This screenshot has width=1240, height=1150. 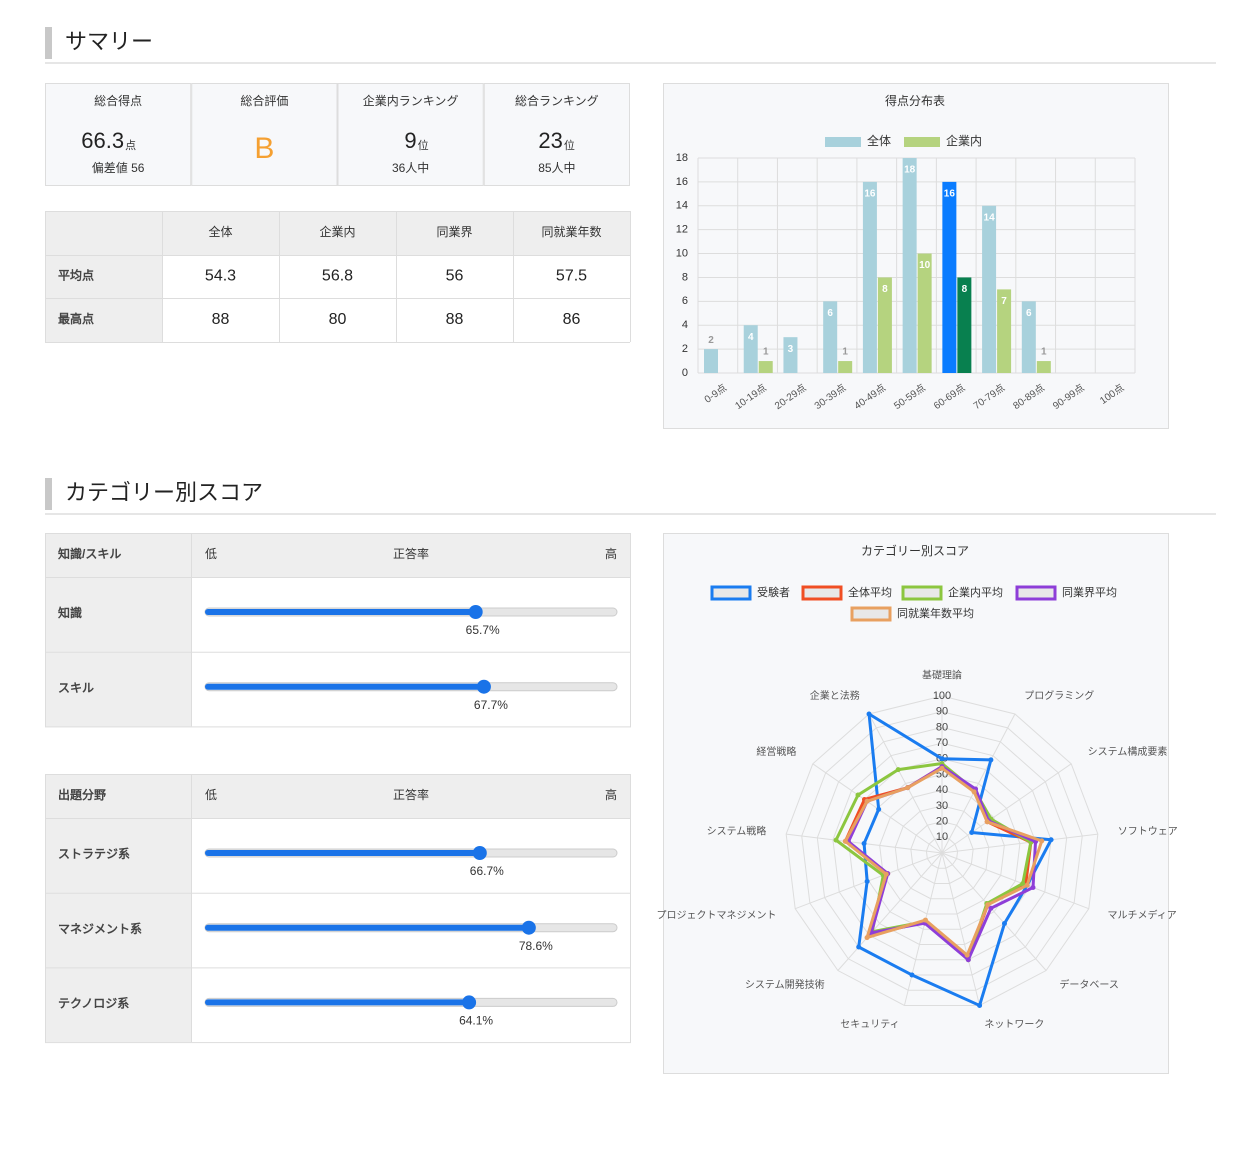 What do you see at coordinates (942, 675) in the screenshot?
I see `axis-label: 基礎理論` at bounding box center [942, 675].